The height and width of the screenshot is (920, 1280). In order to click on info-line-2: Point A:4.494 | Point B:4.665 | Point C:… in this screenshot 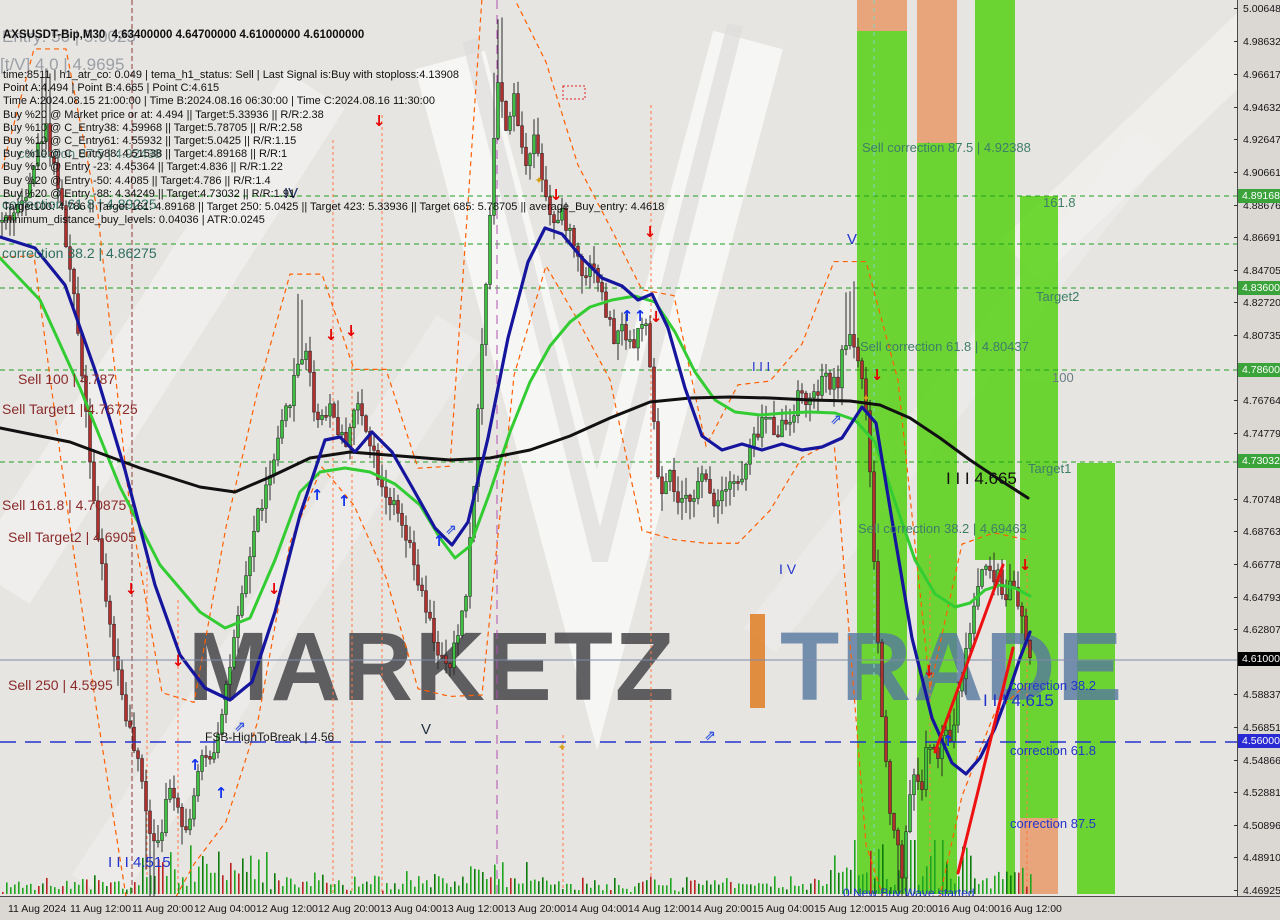, I will do `click(111, 88)`.